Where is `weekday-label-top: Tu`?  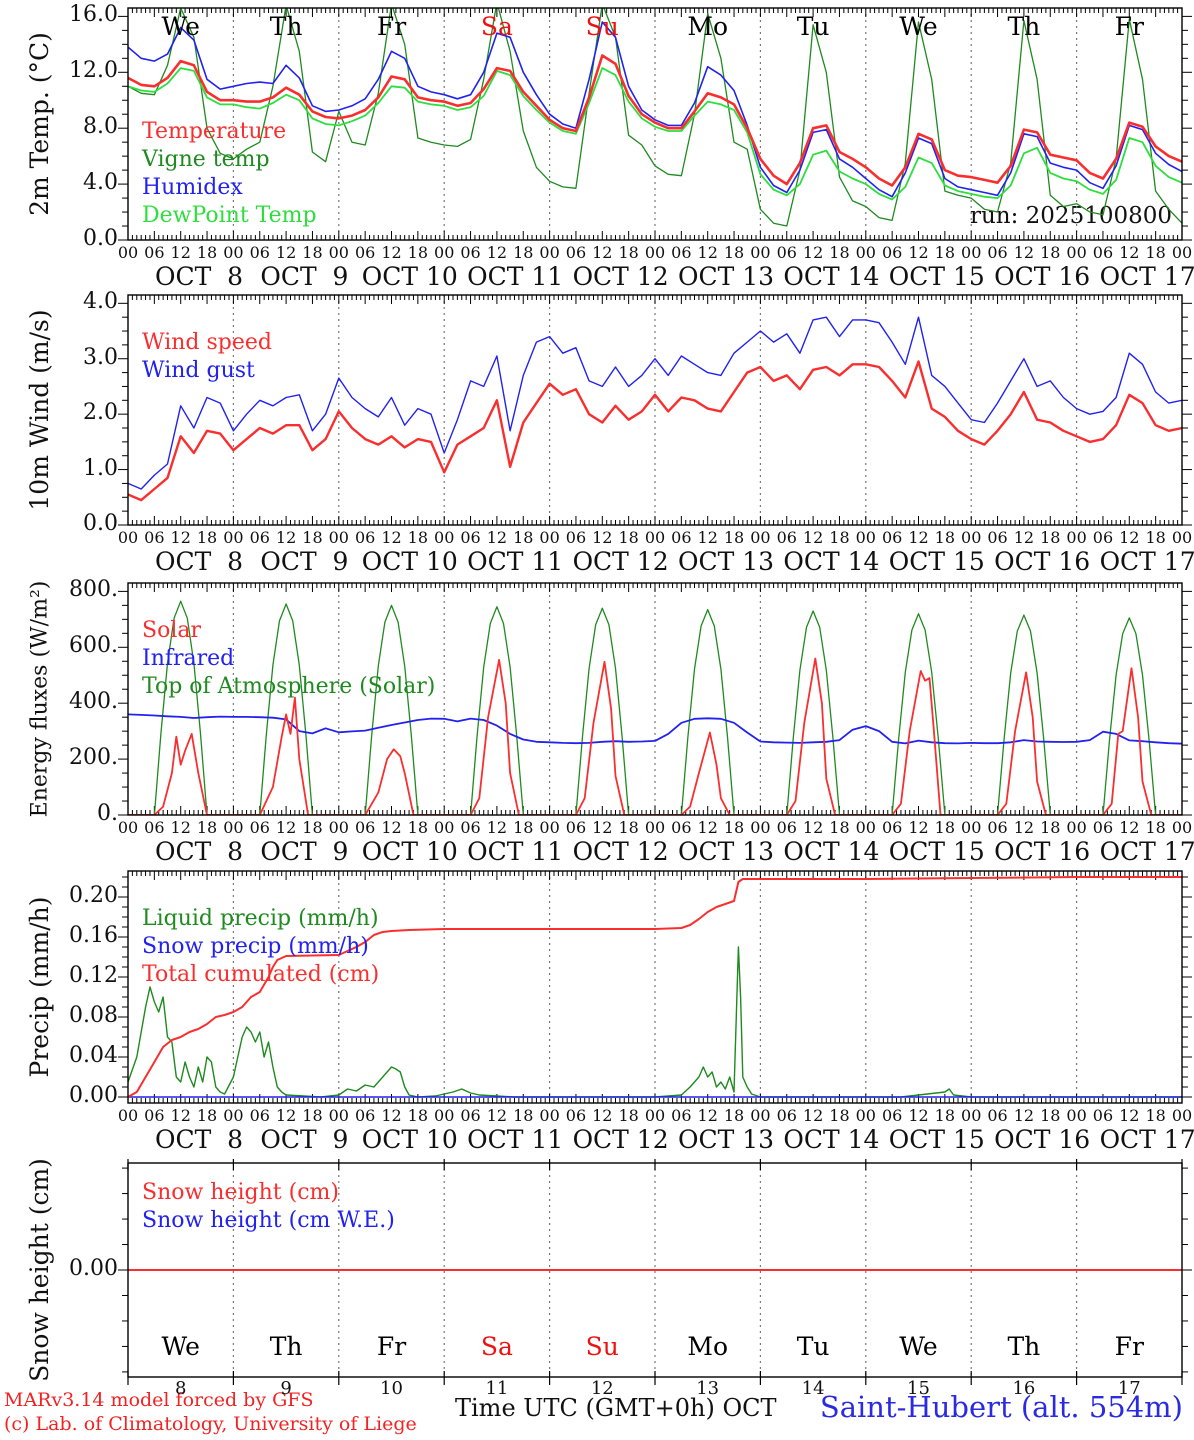 weekday-label-top: Tu is located at coordinates (813, 26).